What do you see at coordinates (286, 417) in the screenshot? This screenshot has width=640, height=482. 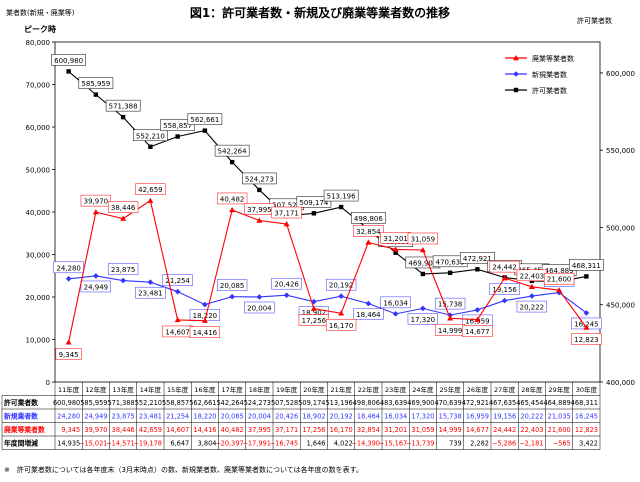 I see `table-cell: 20,426` at bounding box center [286, 417].